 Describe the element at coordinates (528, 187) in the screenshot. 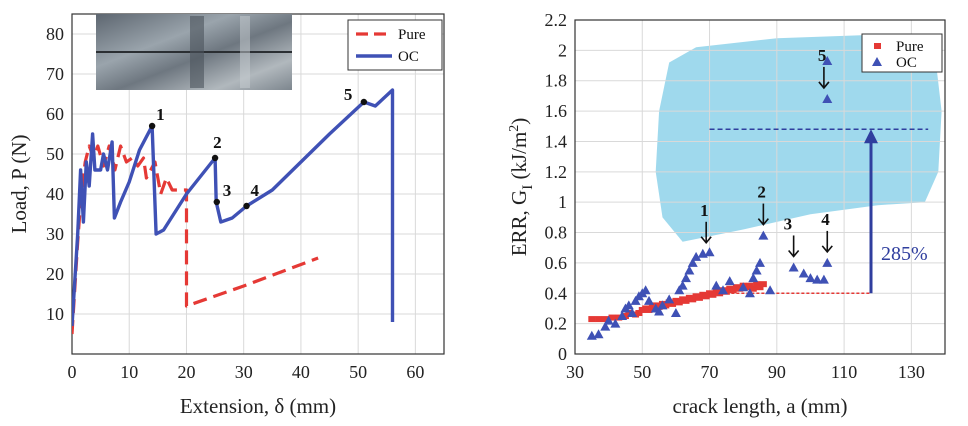

I see `right-y-axis-label-sub: I` at that location.